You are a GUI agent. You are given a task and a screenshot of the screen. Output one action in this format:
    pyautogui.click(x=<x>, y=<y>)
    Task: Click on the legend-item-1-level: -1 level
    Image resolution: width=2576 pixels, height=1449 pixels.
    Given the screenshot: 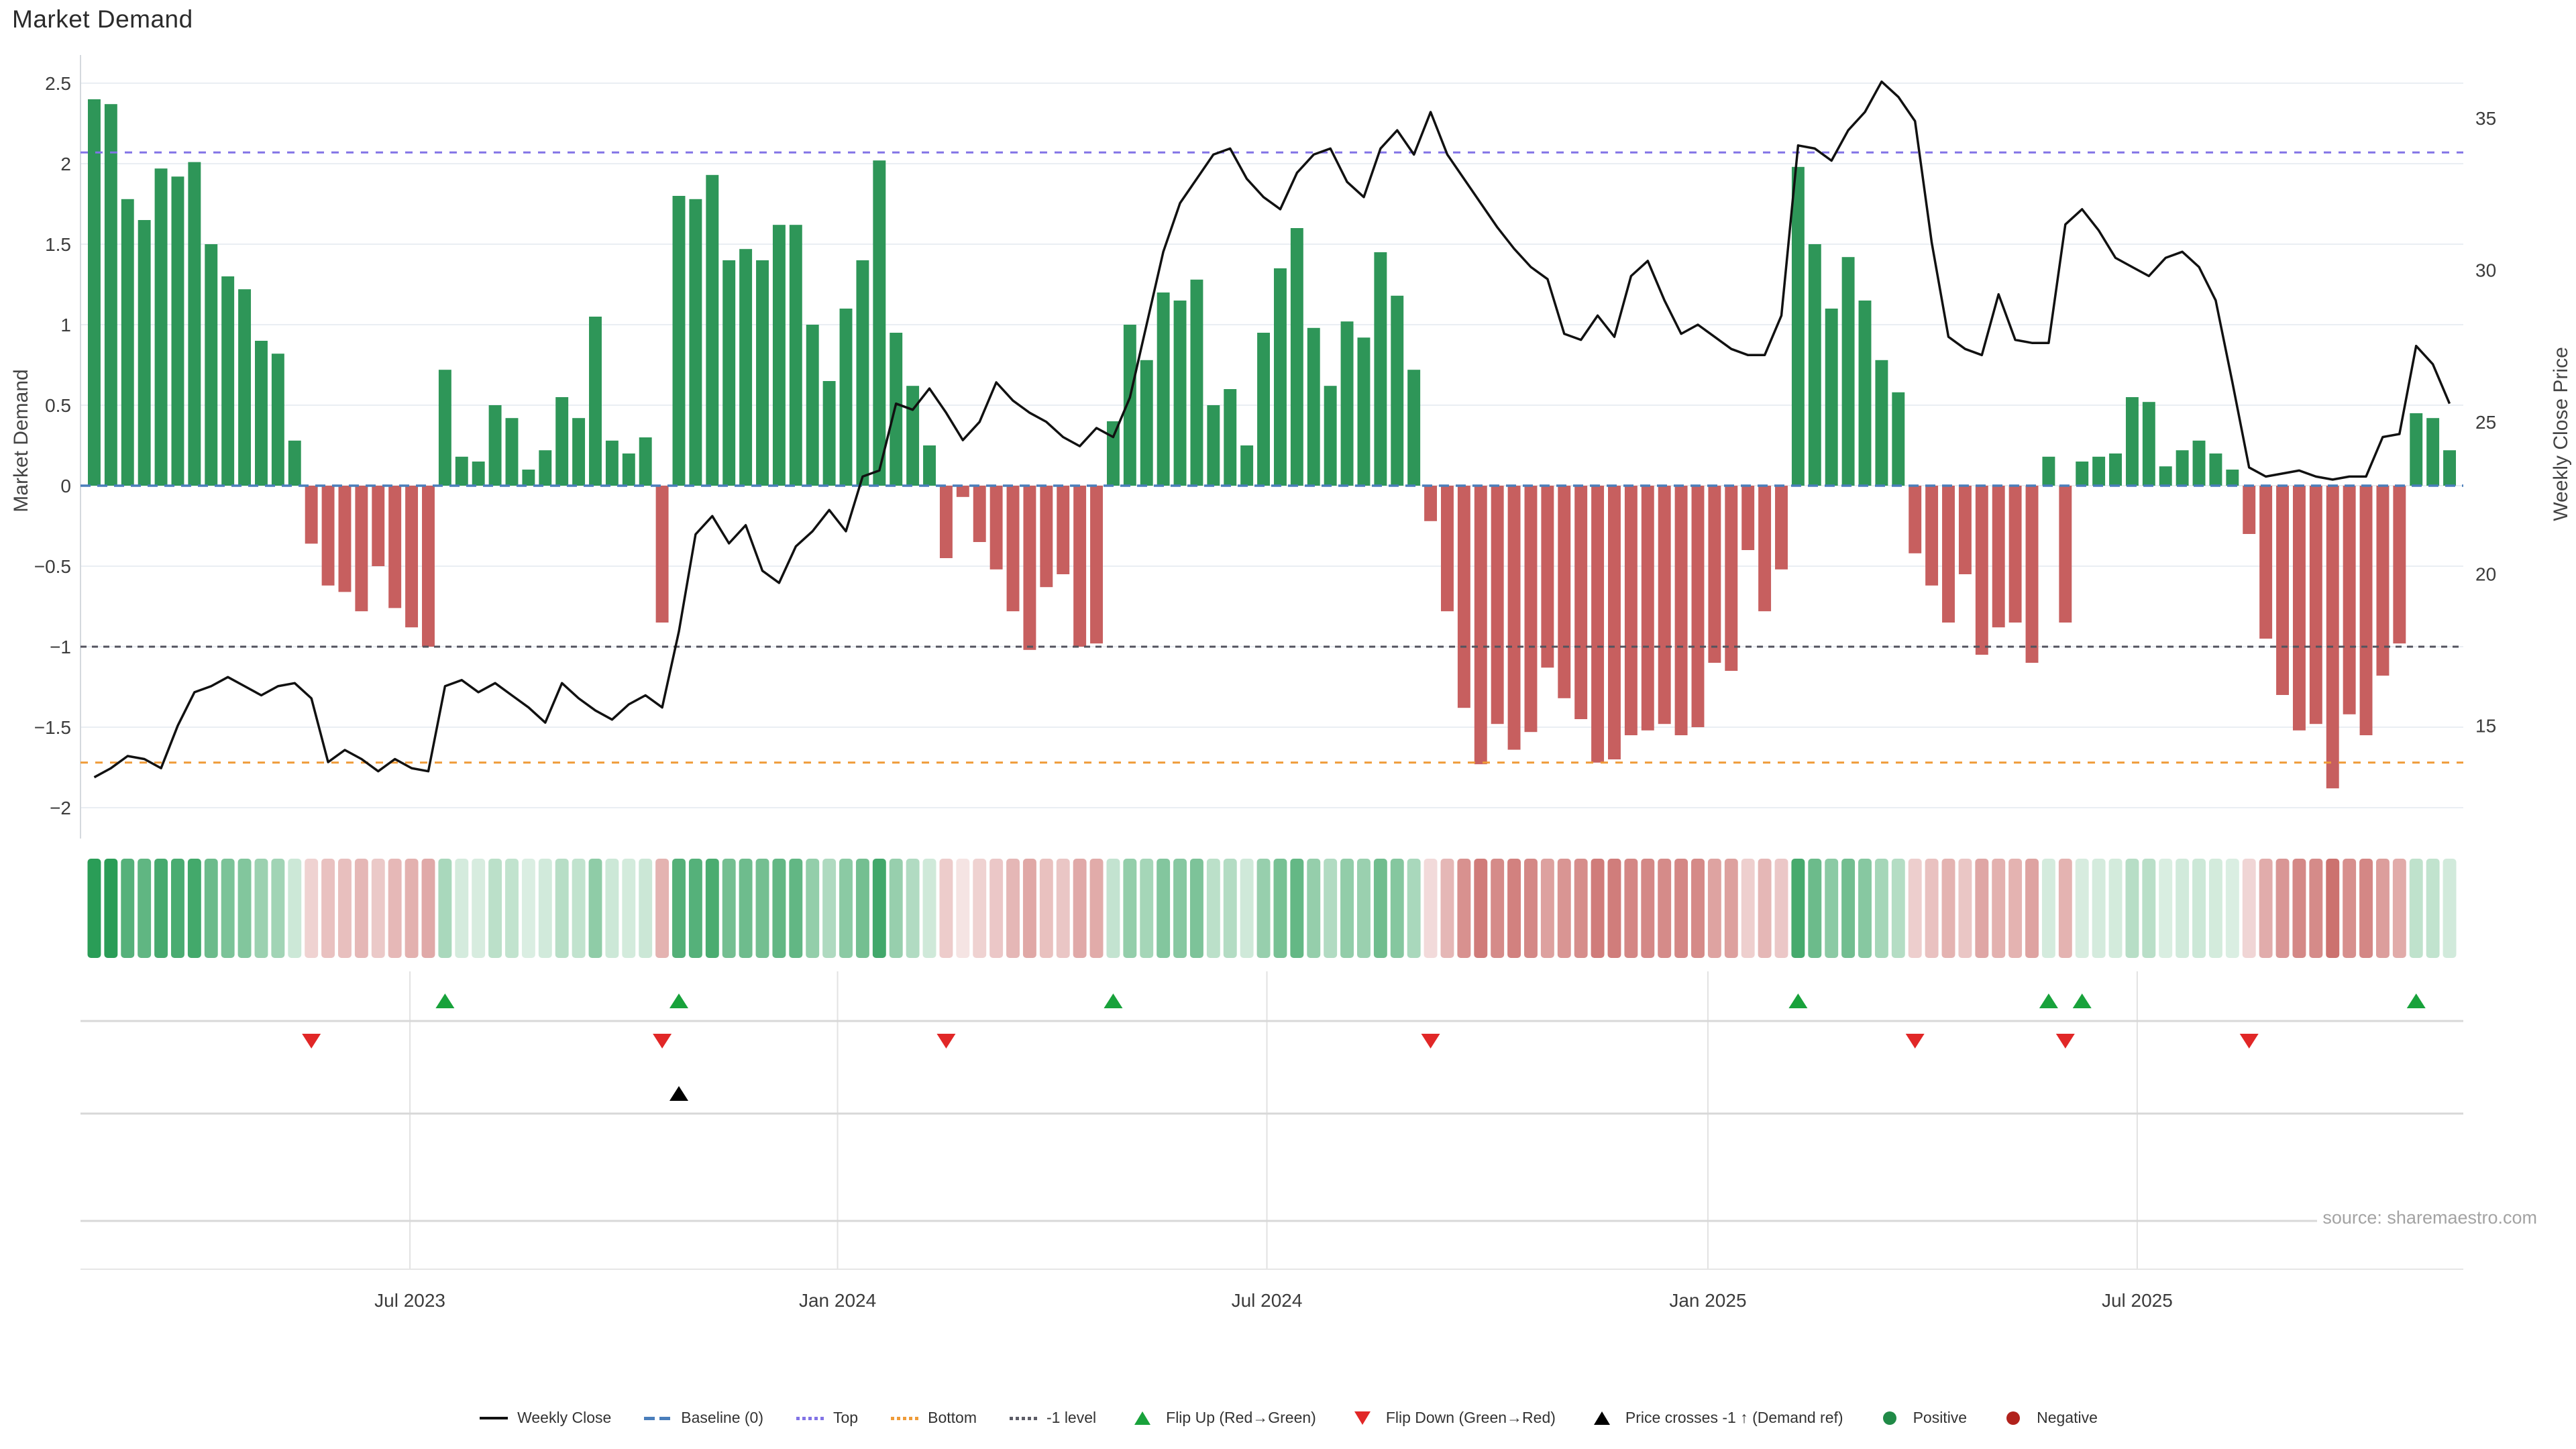 What is the action you would take?
    pyautogui.click(x=1052, y=1418)
    